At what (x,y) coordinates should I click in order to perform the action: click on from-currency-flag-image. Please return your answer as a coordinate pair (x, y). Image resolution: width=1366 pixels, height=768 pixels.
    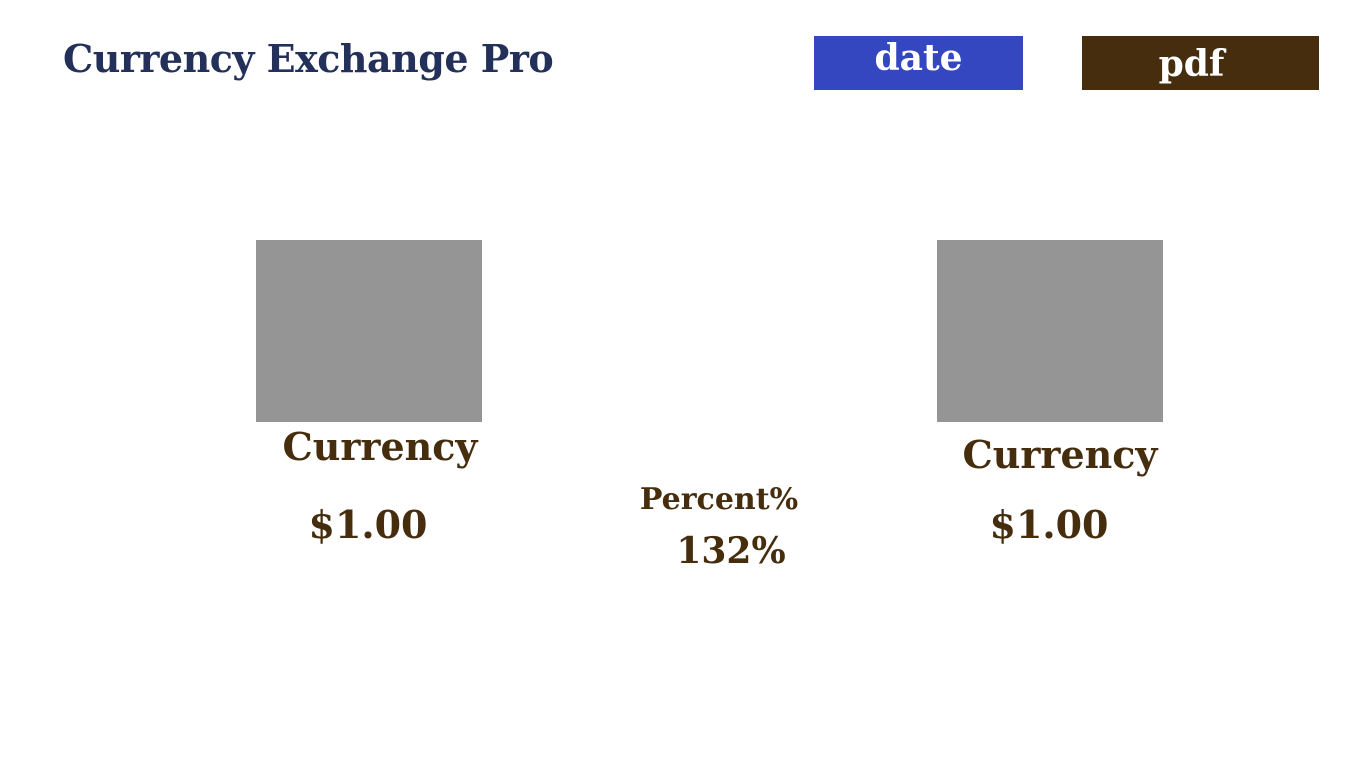
    Looking at the image, I should click on (369, 331).